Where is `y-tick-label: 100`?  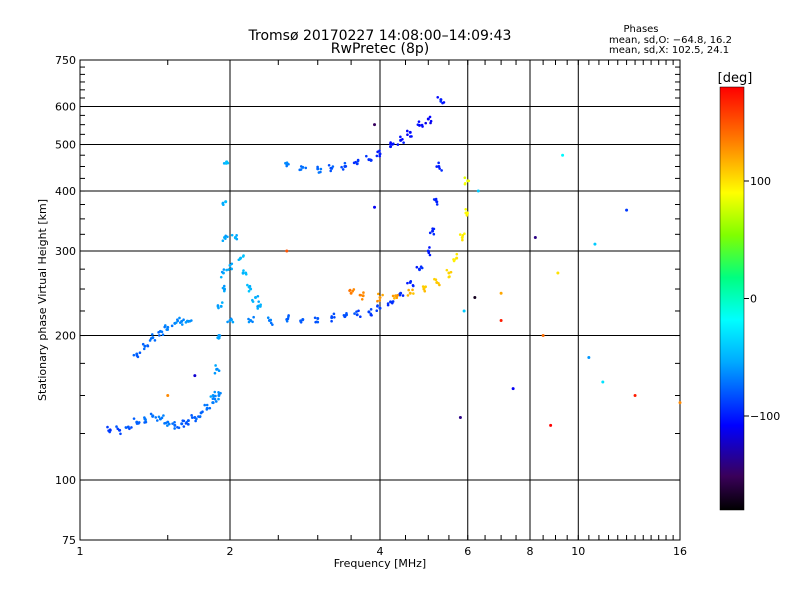
y-tick-label: 100 is located at coordinates (65, 480).